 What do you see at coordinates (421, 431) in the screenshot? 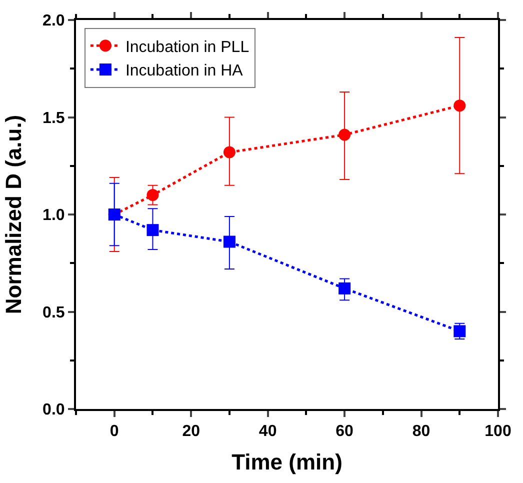
I see `x-tick-label: 80` at bounding box center [421, 431].